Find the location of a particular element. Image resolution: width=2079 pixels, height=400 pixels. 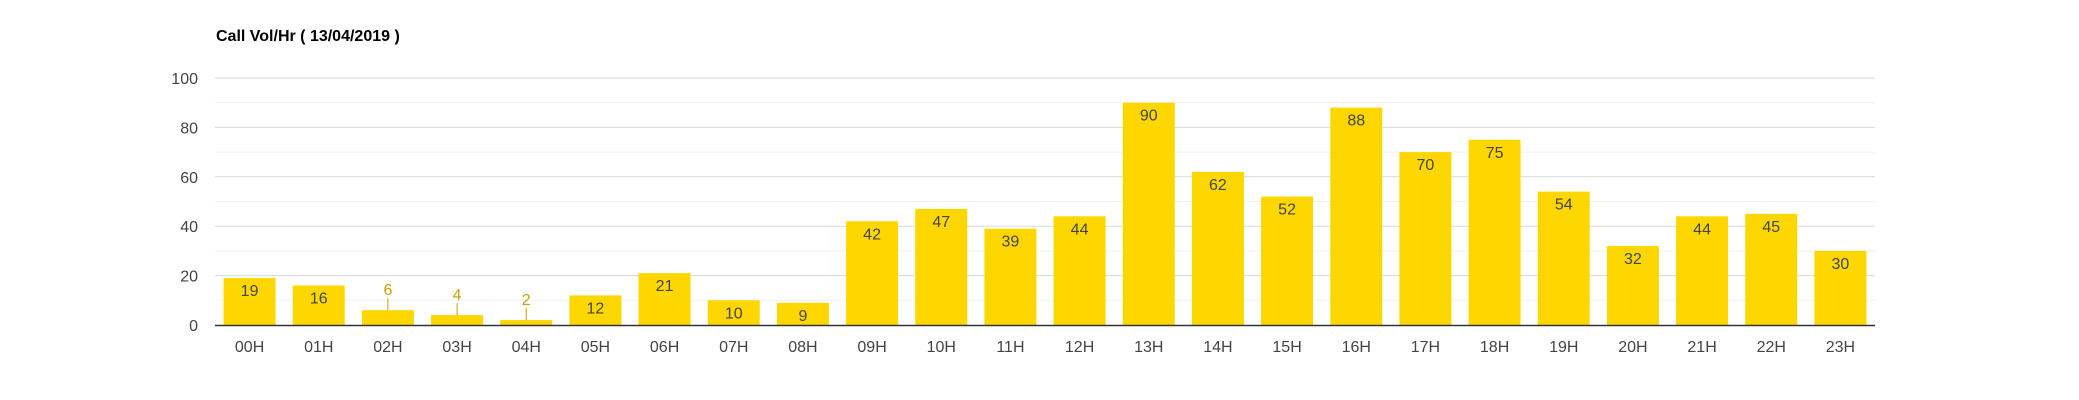

x-tick-label: 06H is located at coordinates (664, 347).